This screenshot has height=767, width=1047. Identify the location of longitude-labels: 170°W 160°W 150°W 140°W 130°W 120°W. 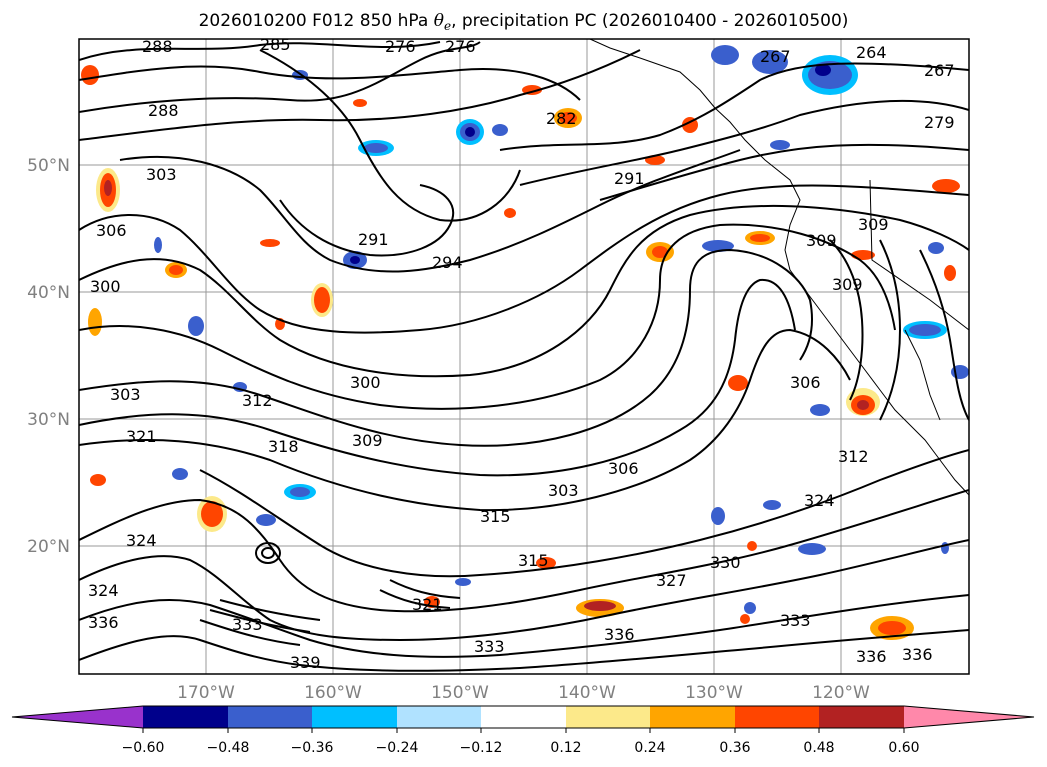
(523, 693).